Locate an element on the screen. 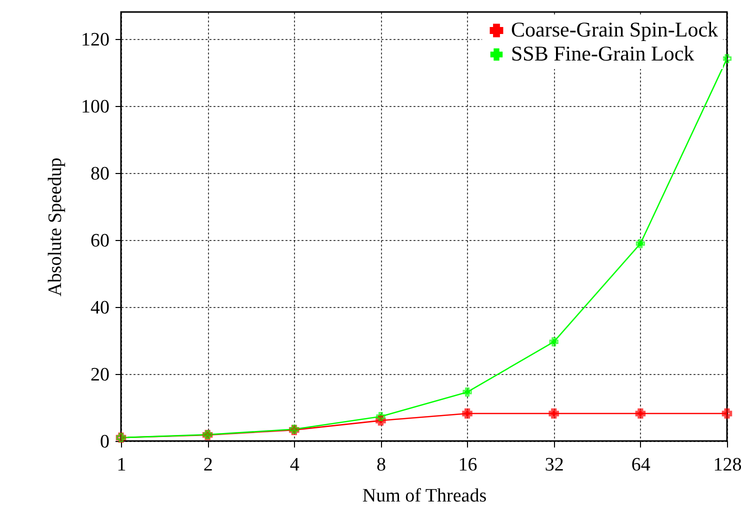 The height and width of the screenshot is (516, 741). x-tick-label: 2 is located at coordinates (208, 465).